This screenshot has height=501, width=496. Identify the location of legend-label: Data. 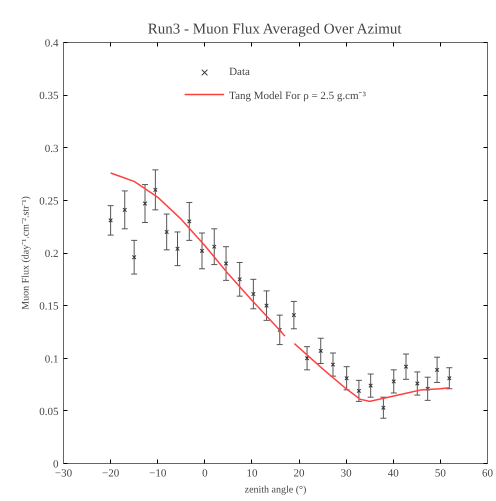
(239, 72).